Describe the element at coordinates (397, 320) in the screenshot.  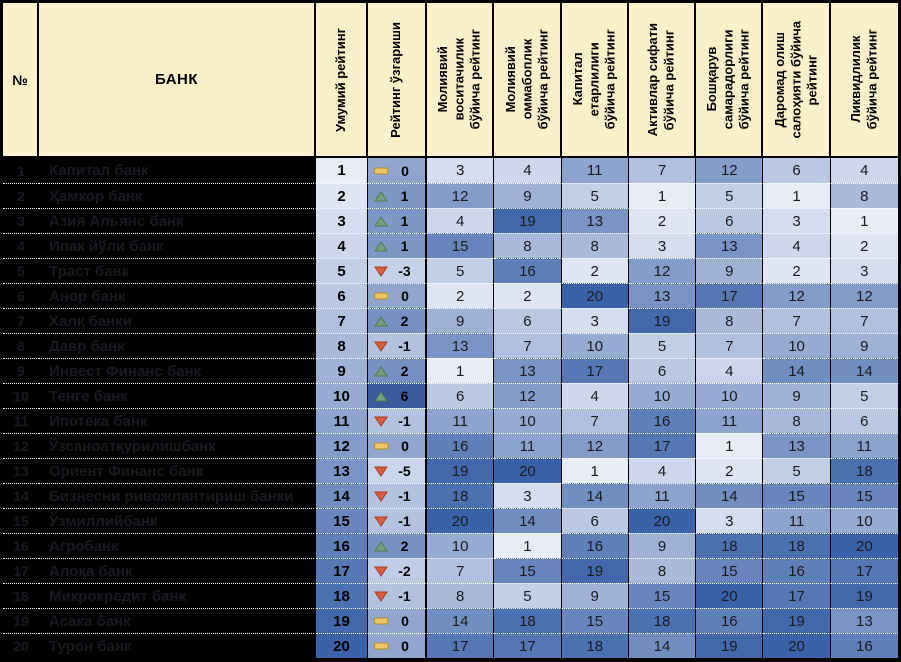
I see `rating-change-cell: 2` at that location.